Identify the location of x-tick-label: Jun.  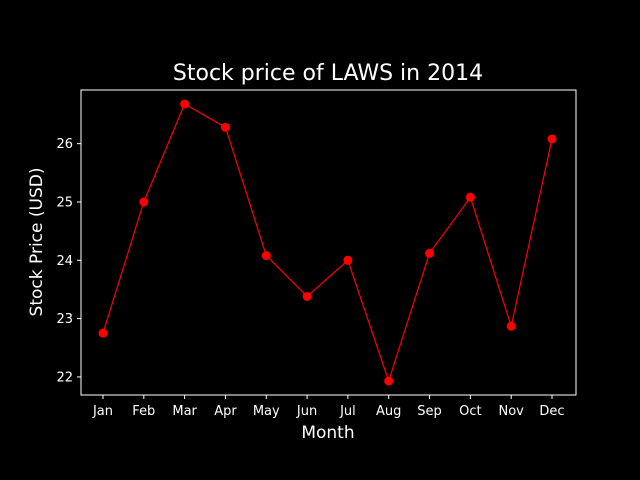
(306, 411).